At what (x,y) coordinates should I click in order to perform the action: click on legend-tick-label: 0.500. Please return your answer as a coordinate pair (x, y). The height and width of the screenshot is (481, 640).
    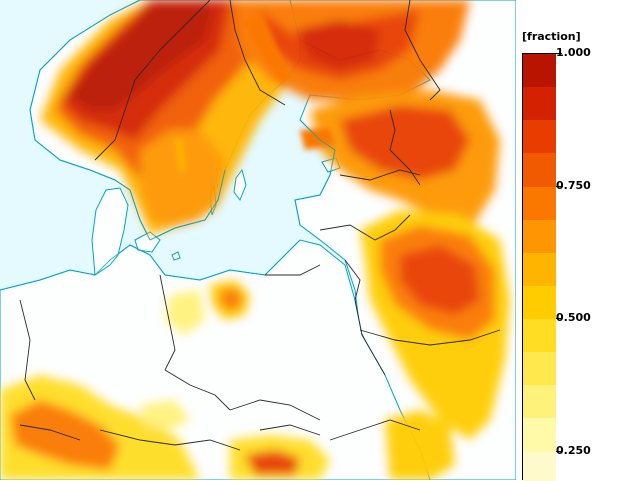
    Looking at the image, I should click on (573, 317).